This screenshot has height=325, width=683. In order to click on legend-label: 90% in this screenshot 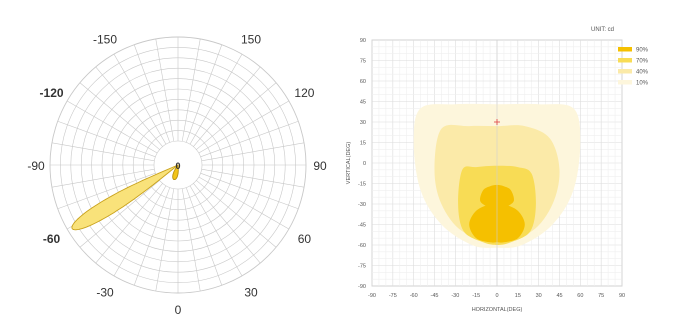, I will do `click(642, 51)`.